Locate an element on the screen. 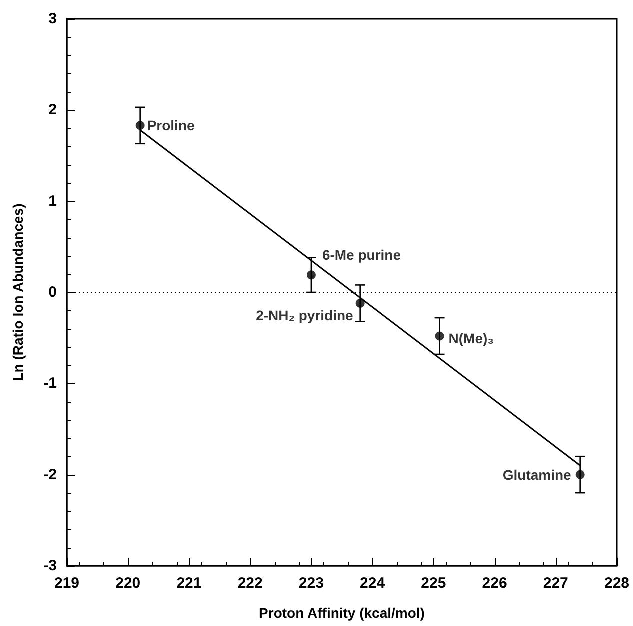  x-tick-label: 227 is located at coordinates (555, 583).